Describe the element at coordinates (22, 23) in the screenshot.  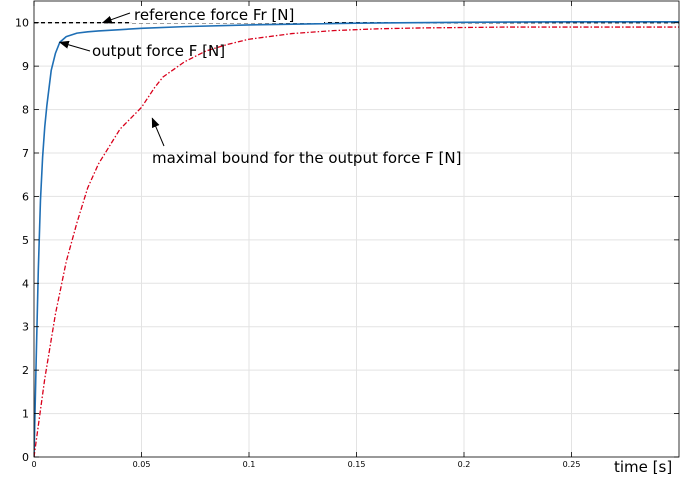
I see `y-tick-label: 10` at that location.